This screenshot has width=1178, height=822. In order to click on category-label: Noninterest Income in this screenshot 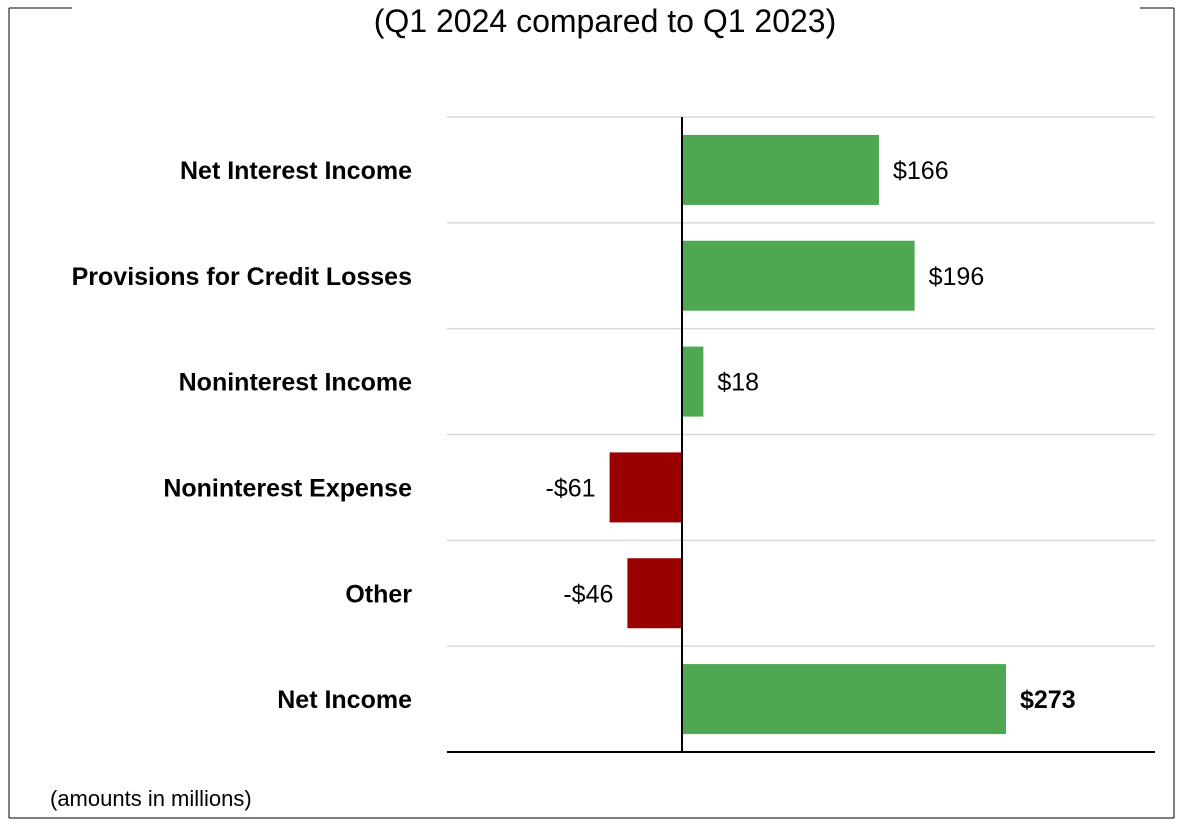, I will do `click(295, 383)`.